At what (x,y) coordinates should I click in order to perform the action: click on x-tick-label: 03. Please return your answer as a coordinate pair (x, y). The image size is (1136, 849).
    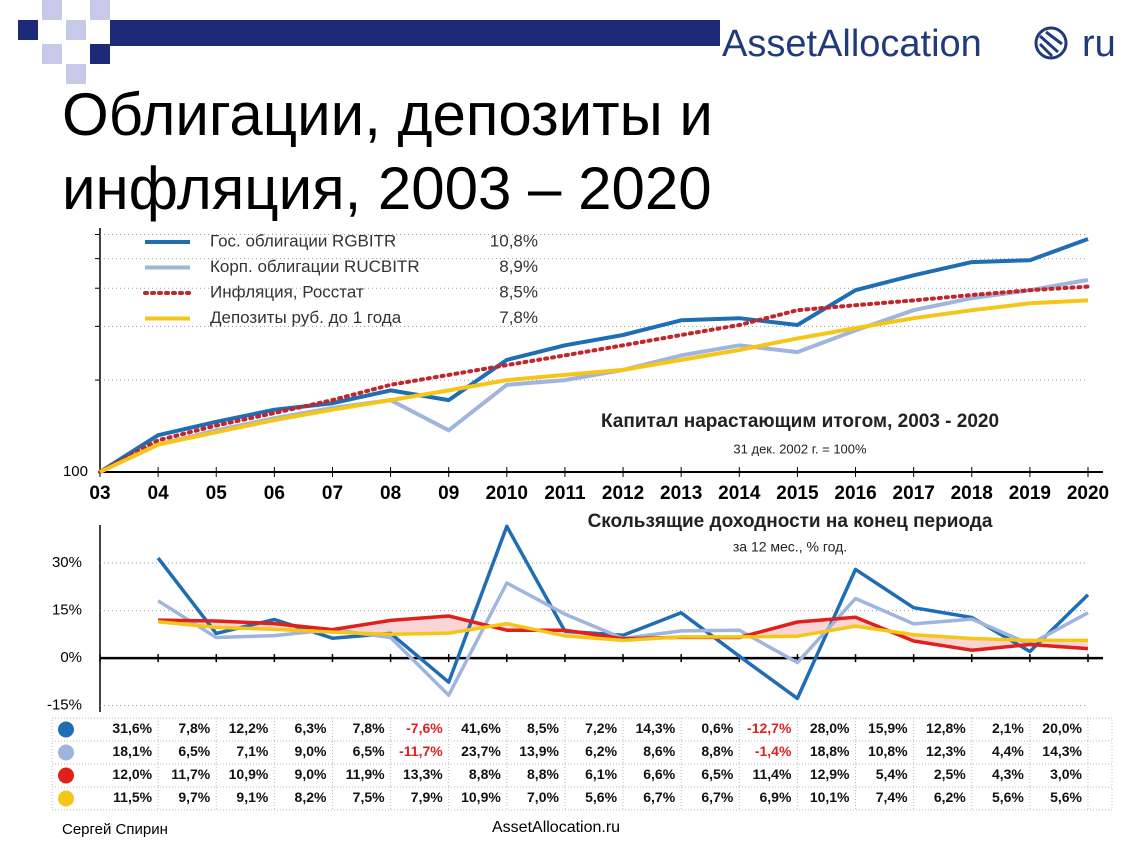
    Looking at the image, I should click on (99, 493).